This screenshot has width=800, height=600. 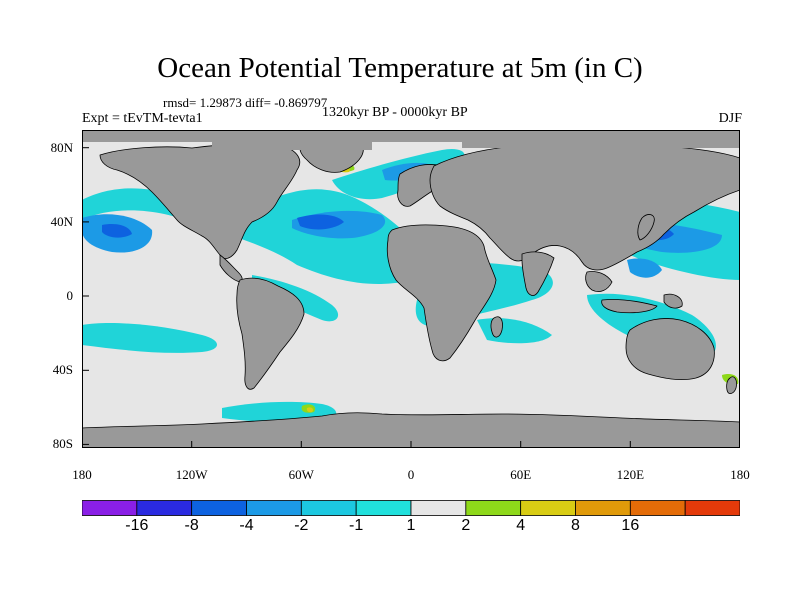 What do you see at coordinates (521, 474) in the screenshot?
I see `lon-label: 60E` at bounding box center [521, 474].